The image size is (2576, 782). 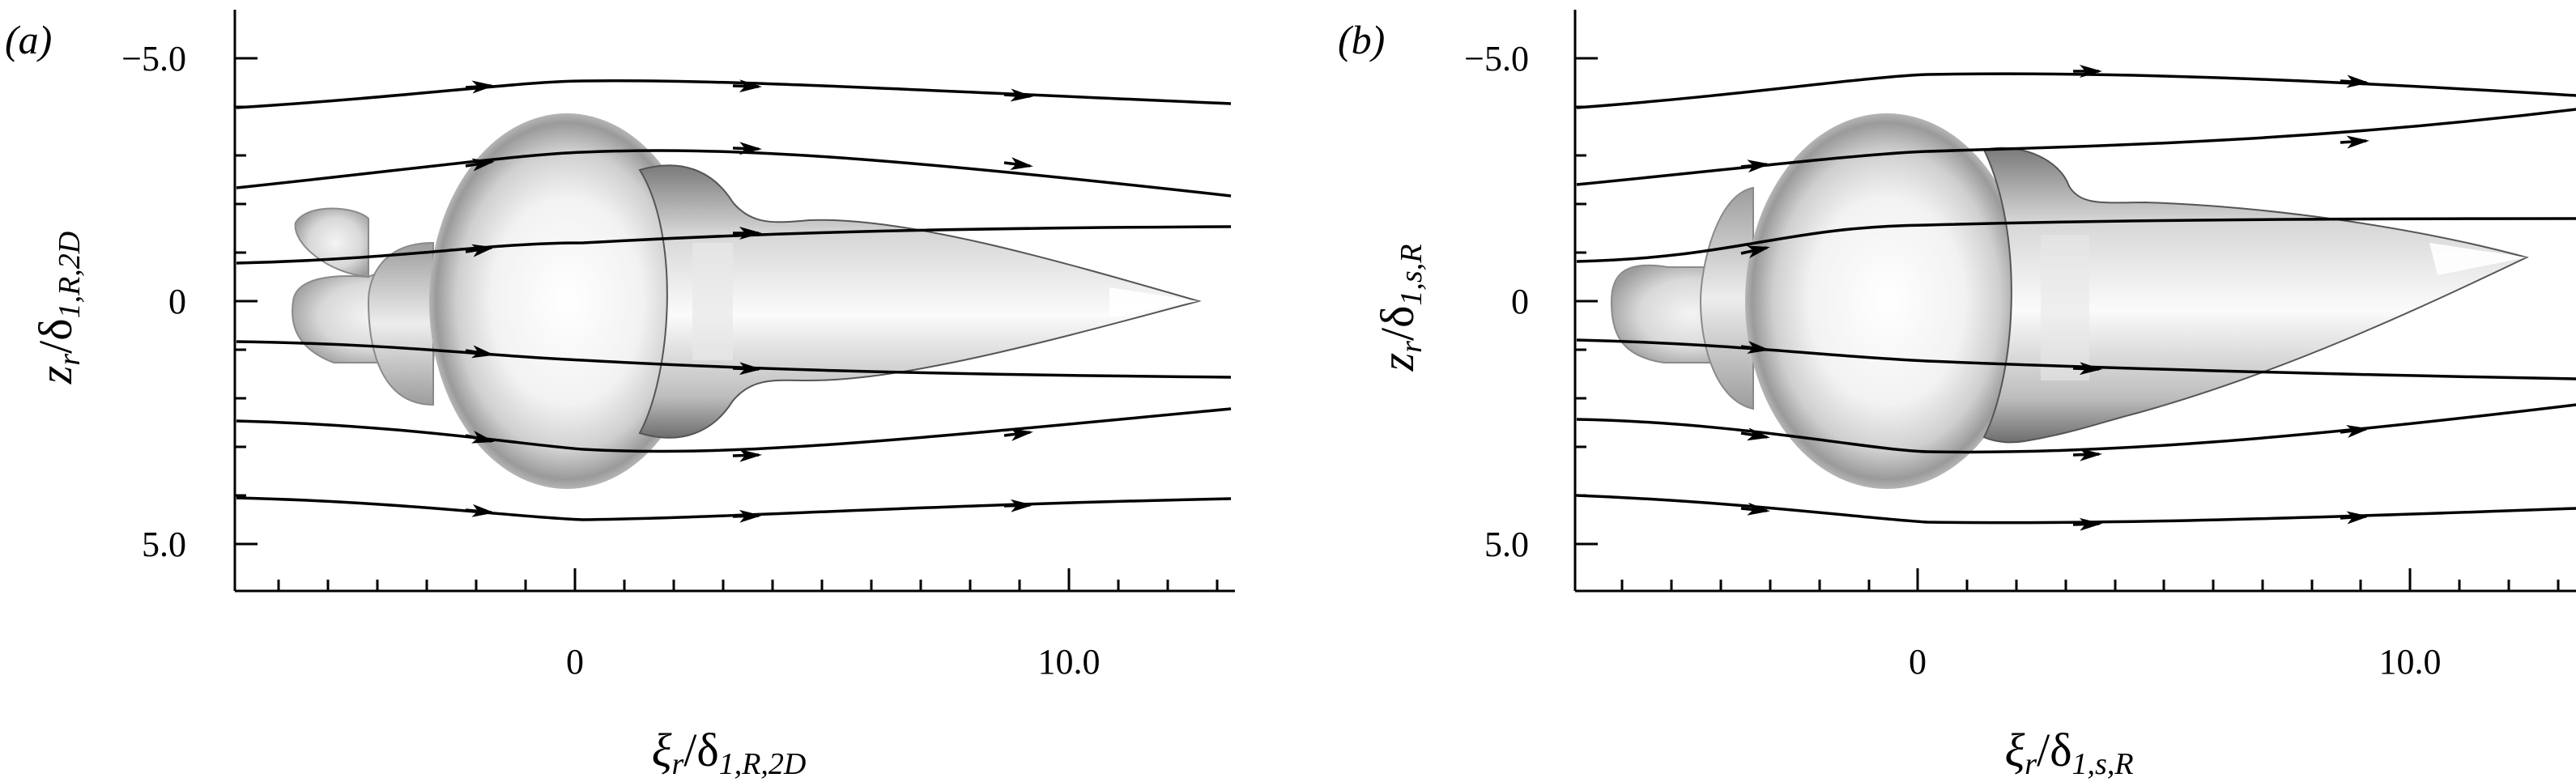 What do you see at coordinates (1520, 301) in the screenshot?
I see `ytick-label-b-1: 0` at bounding box center [1520, 301].